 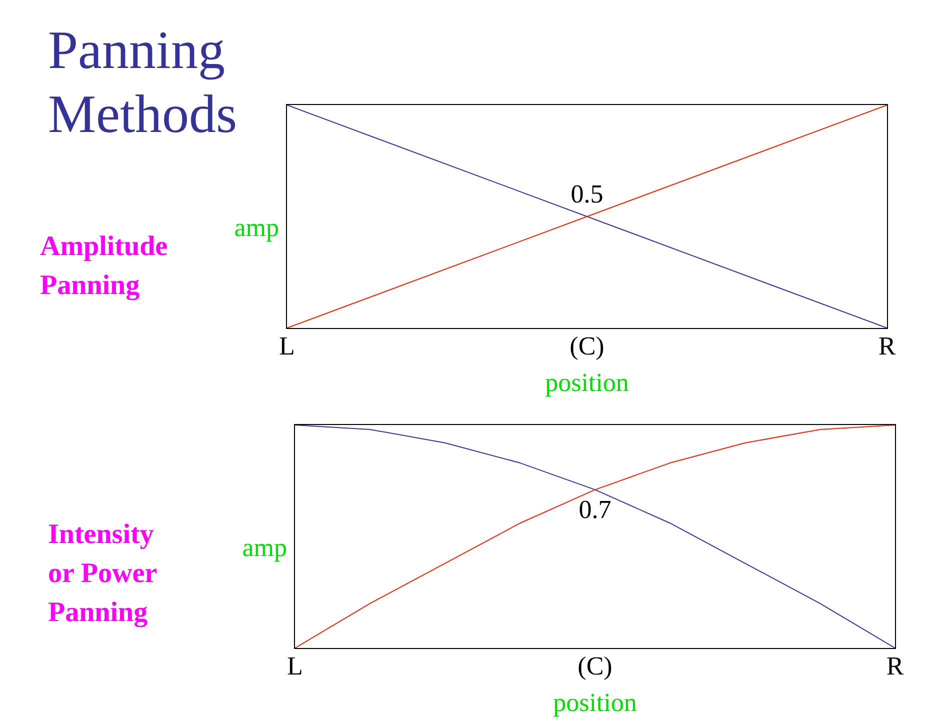 I want to click on annotation: 0.5, so click(x=587, y=194).